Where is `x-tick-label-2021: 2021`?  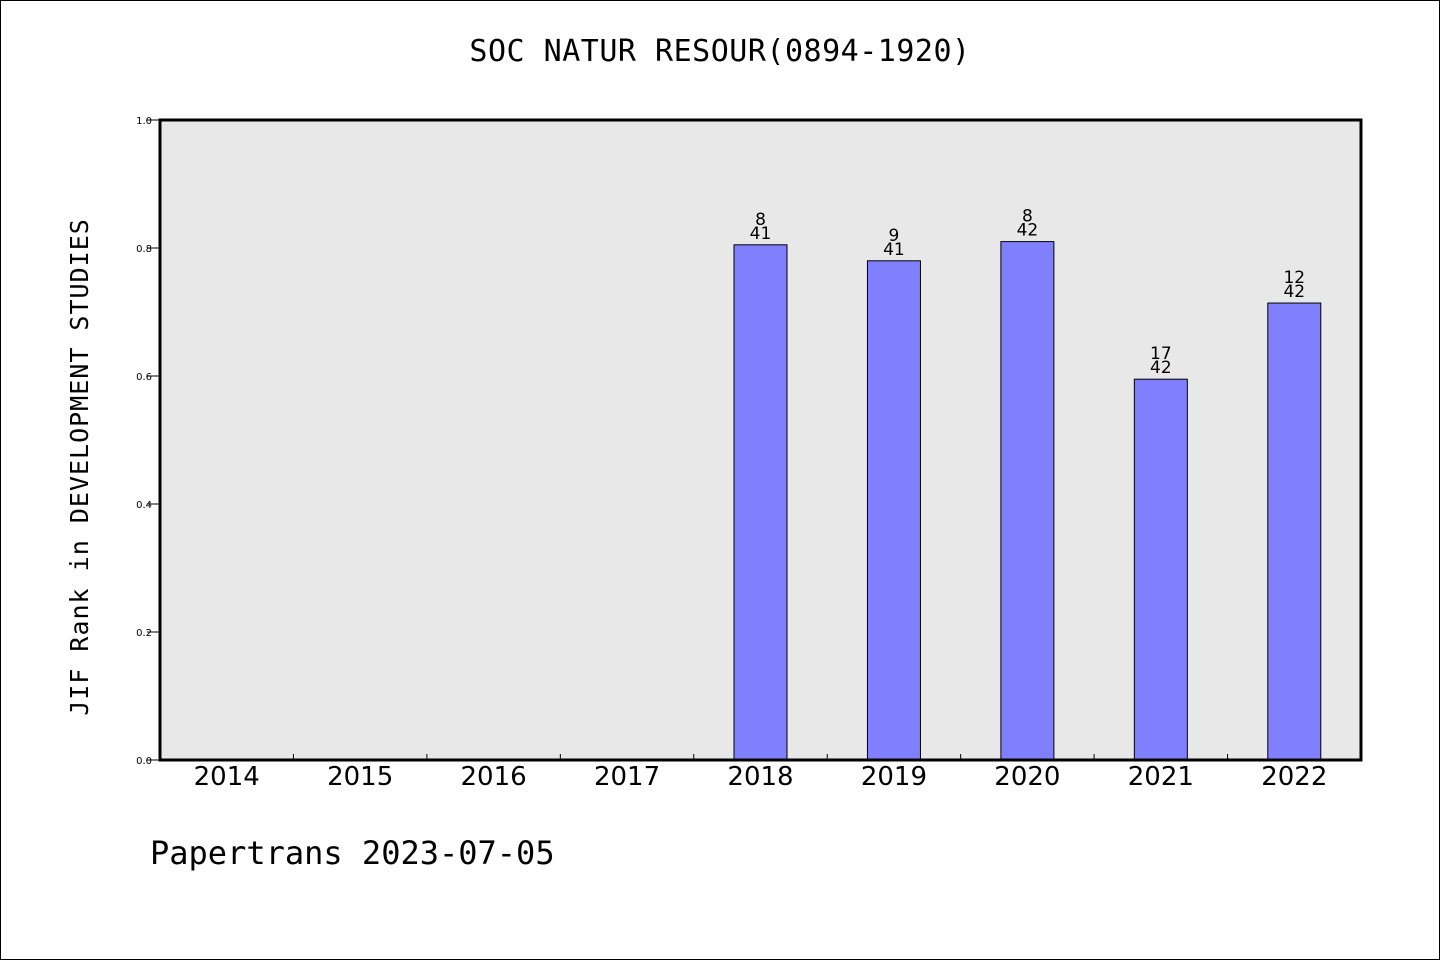 x-tick-label-2021: 2021 is located at coordinates (1161, 777).